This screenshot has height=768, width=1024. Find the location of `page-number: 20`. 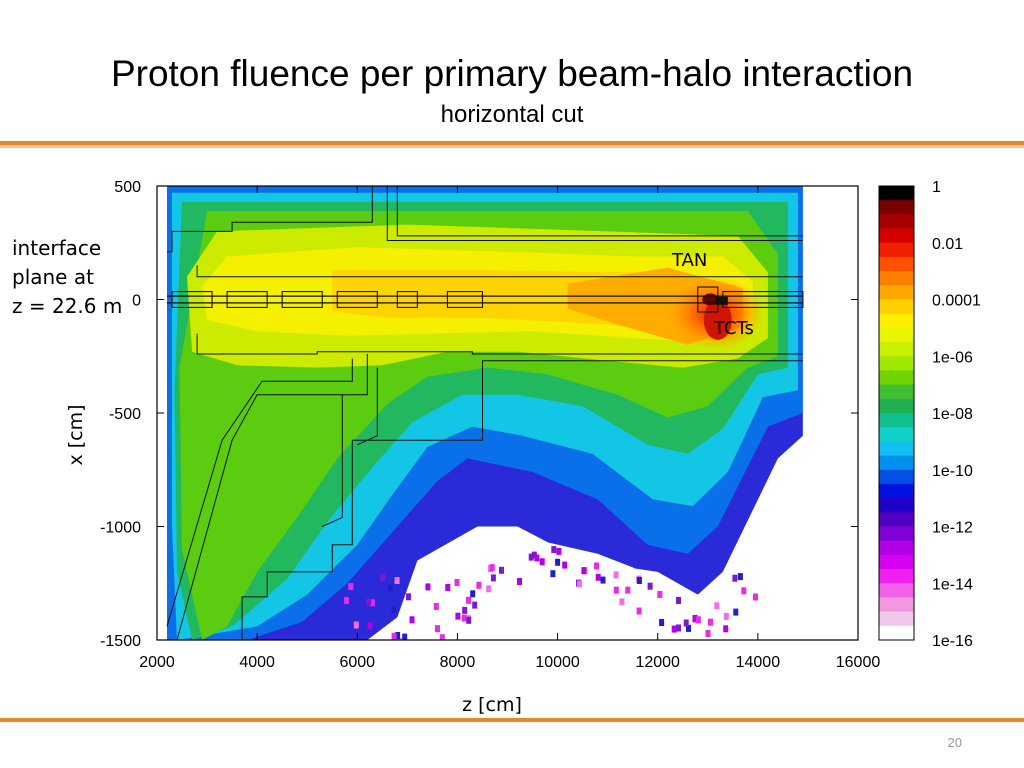

page-number: 20 is located at coordinates (954, 742).